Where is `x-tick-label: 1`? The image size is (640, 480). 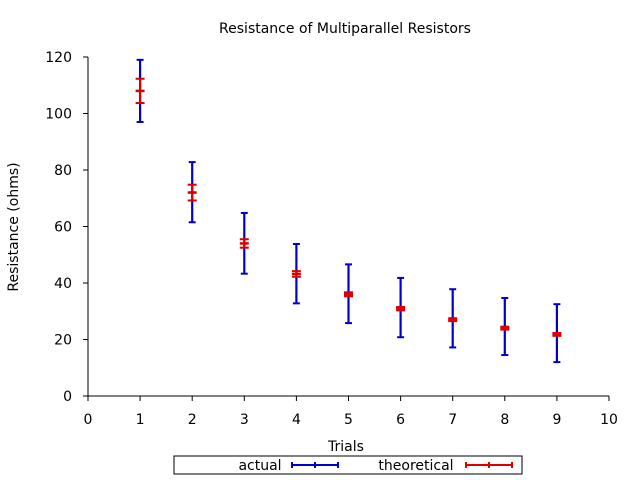
x-tick-label: 1 is located at coordinates (140, 420).